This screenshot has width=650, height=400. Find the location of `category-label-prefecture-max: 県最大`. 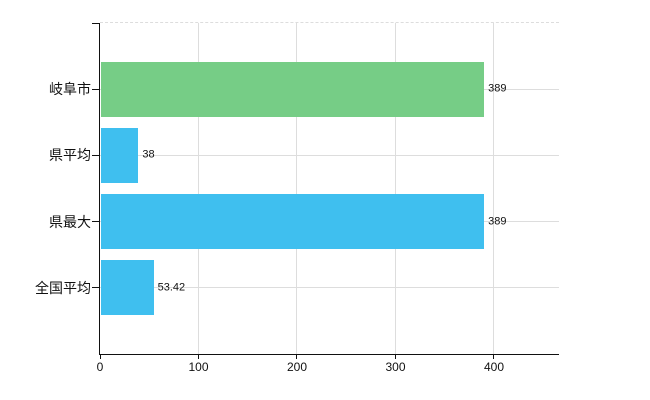

category-label-prefecture-max: 県最大 is located at coordinates (70, 221).